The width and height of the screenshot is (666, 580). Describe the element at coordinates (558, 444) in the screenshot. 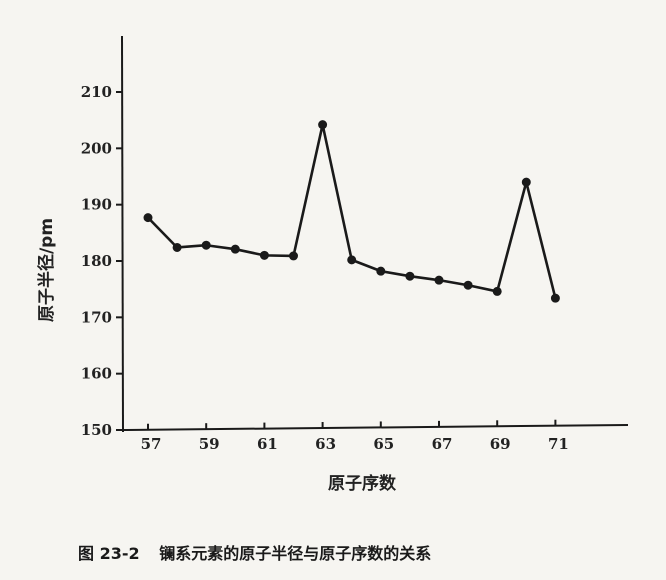

I see `x-tick-label: 71` at that location.